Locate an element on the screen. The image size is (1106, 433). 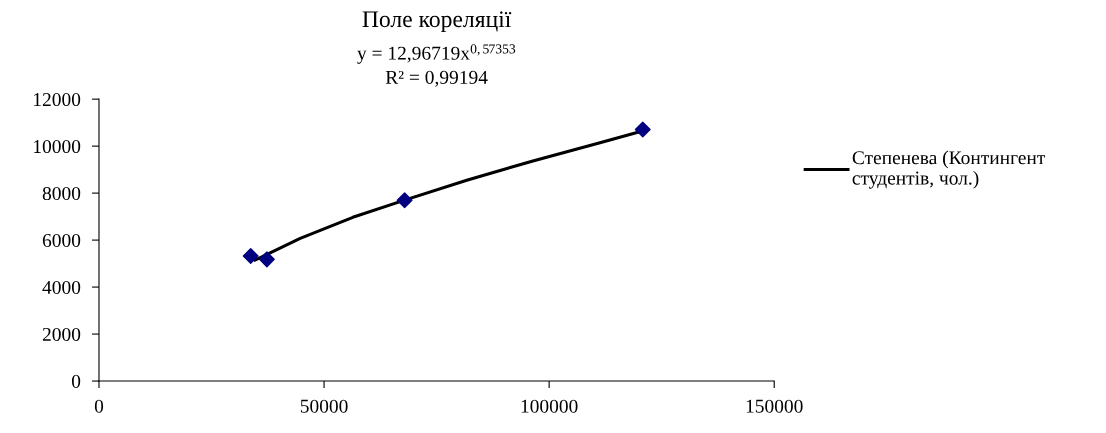
x-tick-label: 150000 is located at coordinates (774, 406).